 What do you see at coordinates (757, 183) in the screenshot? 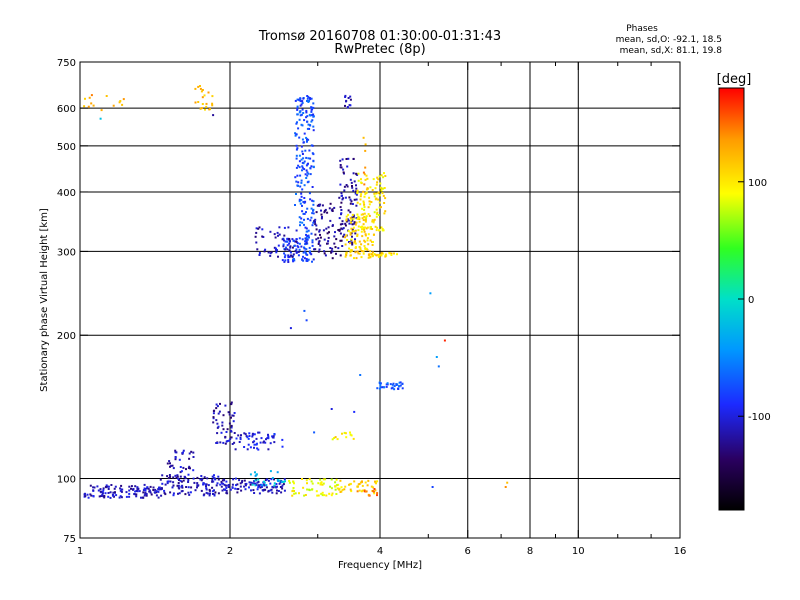
I see `colorbar-tick-label: 100` at bounding box center [757, 183].